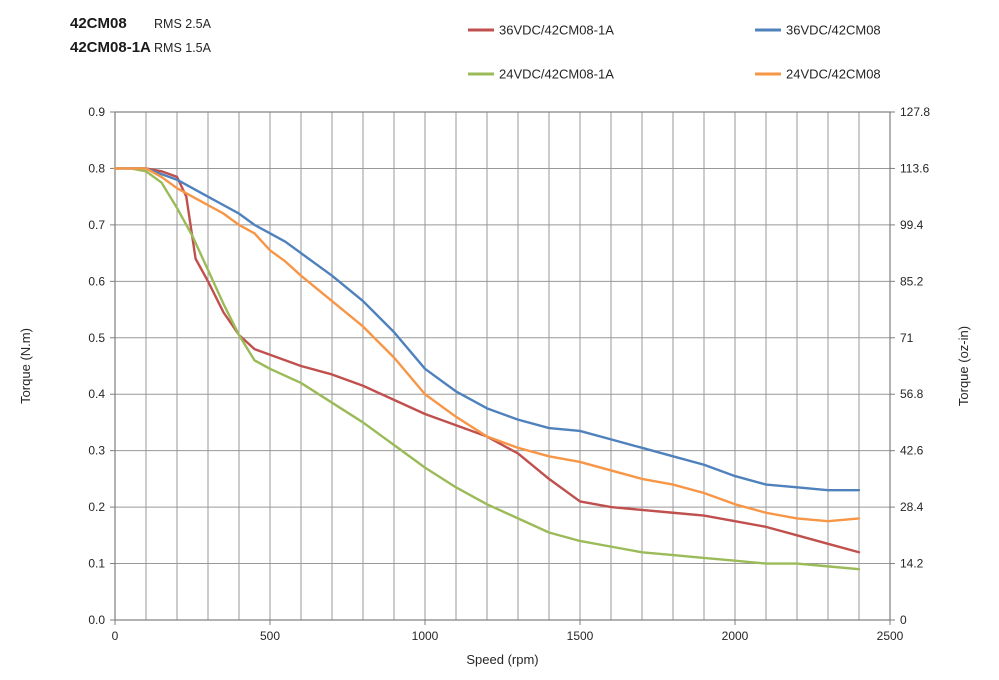  Describe the element at coordinates (912, 281) in the screenshot. I see `y-right-tick-label: 85.2` at that location.